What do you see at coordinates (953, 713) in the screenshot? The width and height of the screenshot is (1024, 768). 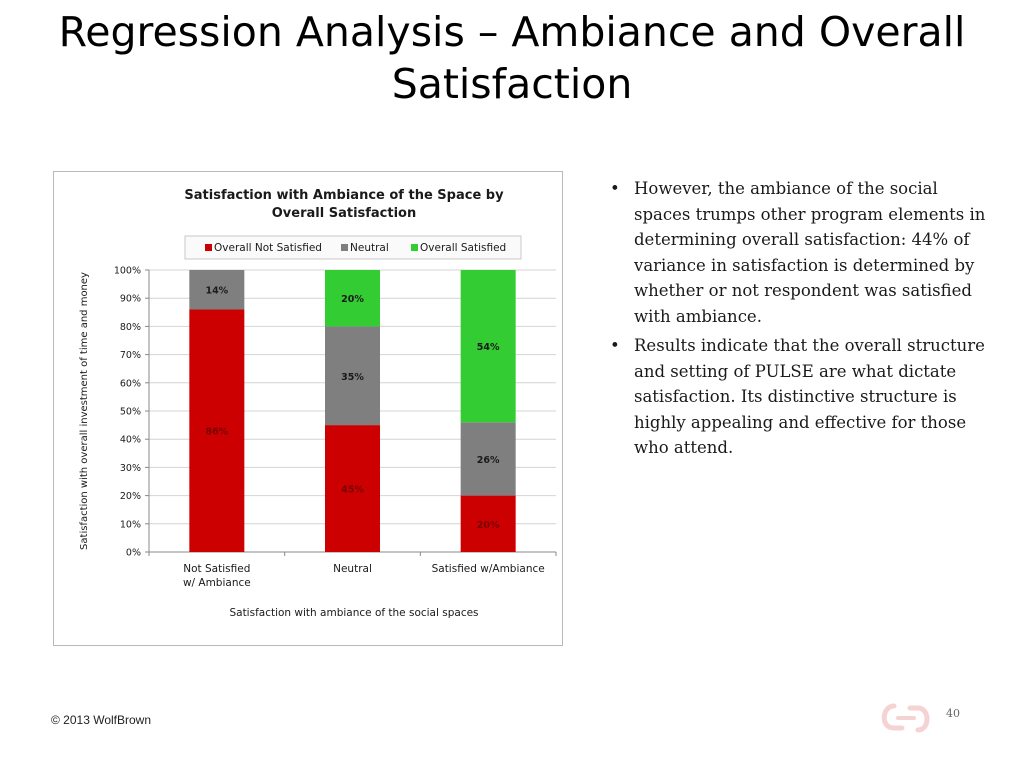 I see `page-number: 40` at bounding box center [953, 713].